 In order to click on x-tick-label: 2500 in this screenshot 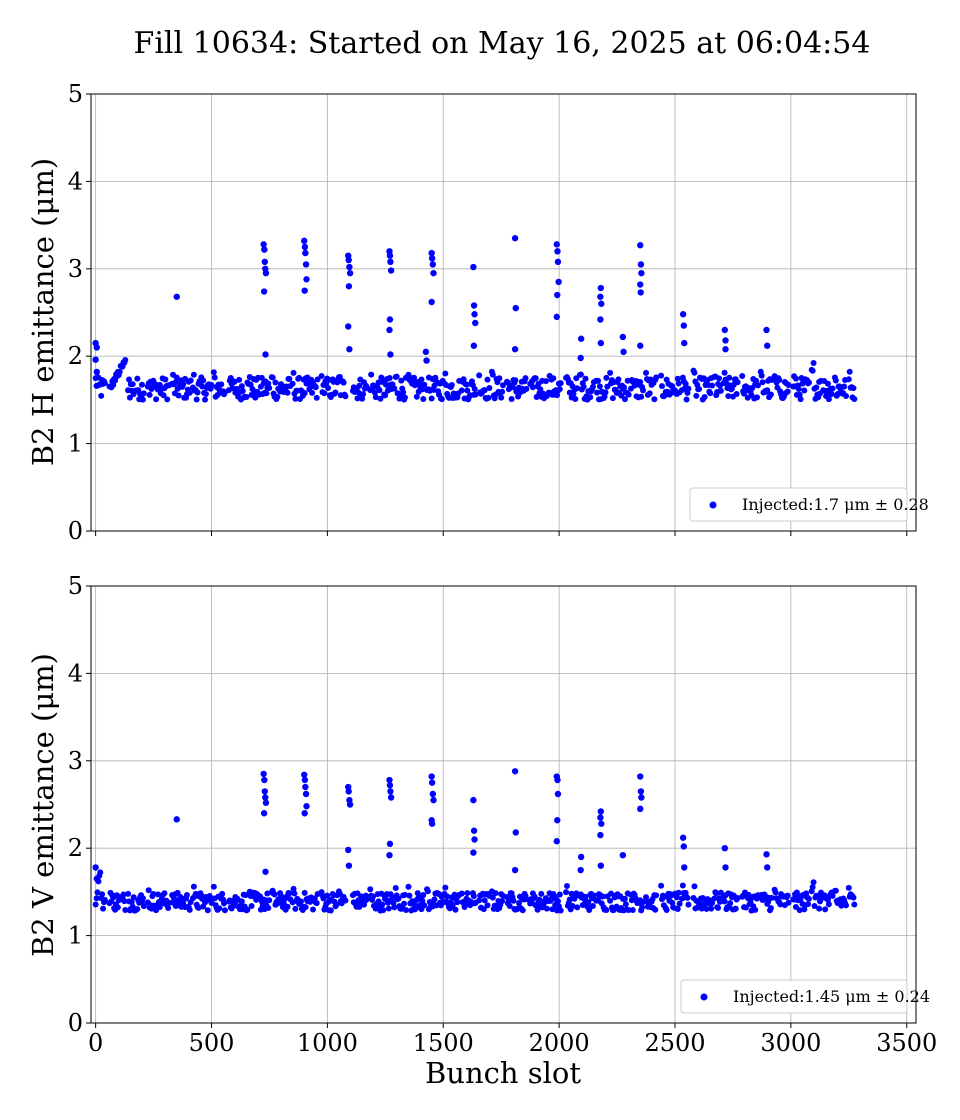, I will do `click(674, 1043)`.